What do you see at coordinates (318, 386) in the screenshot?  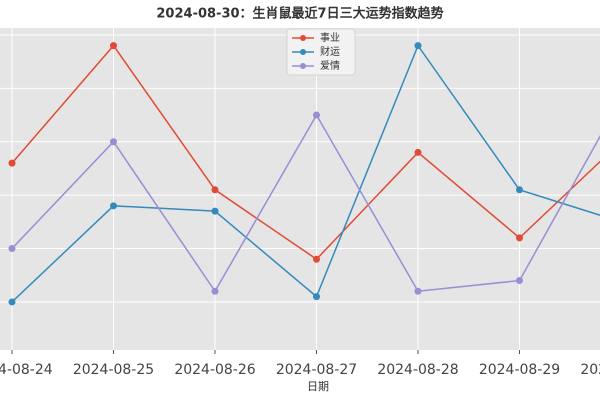 I see `x-axis-label: 日期` at bounding box center [318, 386].